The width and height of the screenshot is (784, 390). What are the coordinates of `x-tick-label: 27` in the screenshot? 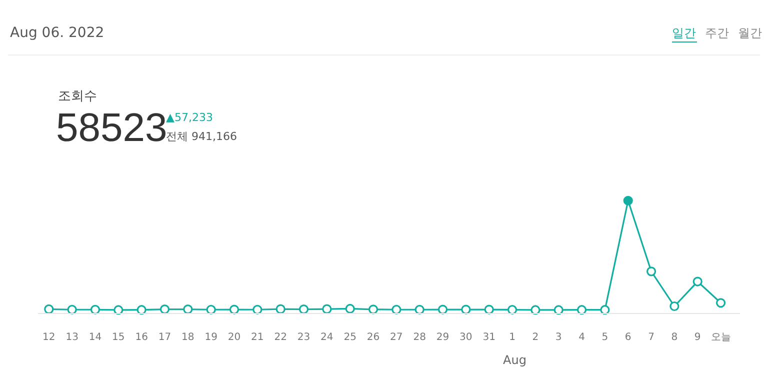 It's located at (396, 337).